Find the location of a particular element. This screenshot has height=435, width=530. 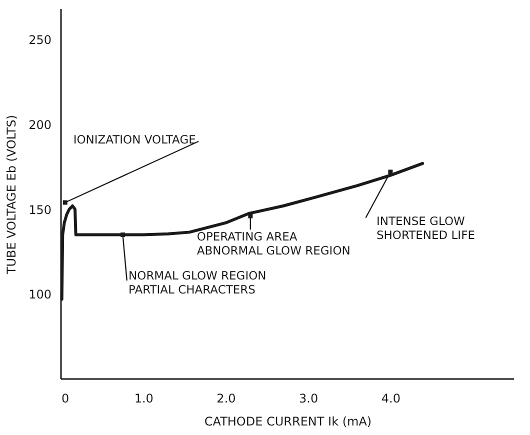

x-tick-label: 3.0 is located at coordinates (308, 399).